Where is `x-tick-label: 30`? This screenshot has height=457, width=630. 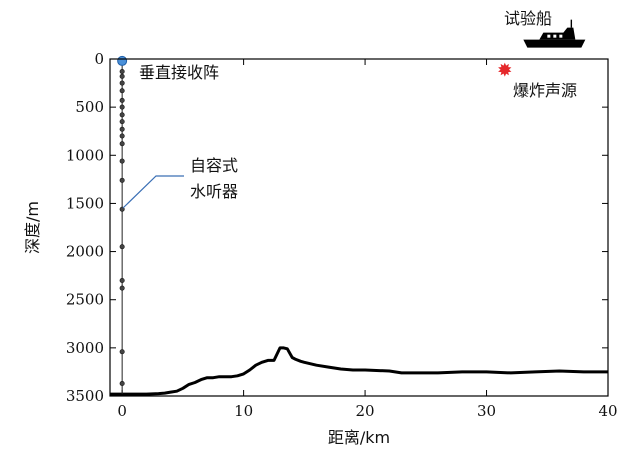 x-tick-label: 30 is located at coordinates (486, 411).